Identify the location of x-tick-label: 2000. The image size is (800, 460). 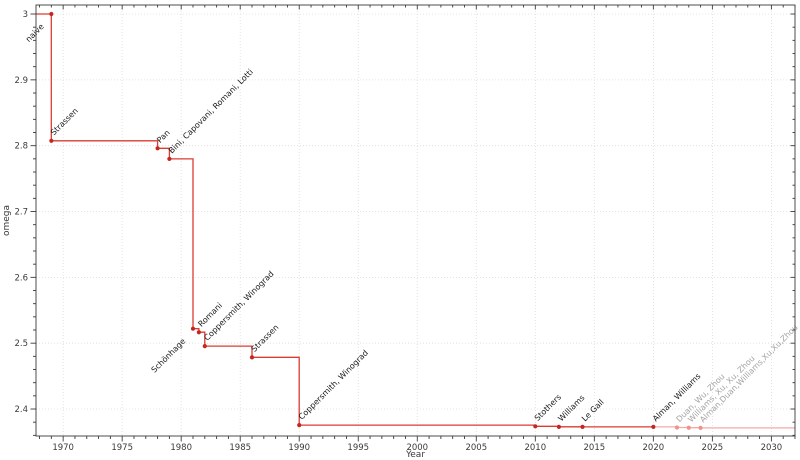
(417, 448).